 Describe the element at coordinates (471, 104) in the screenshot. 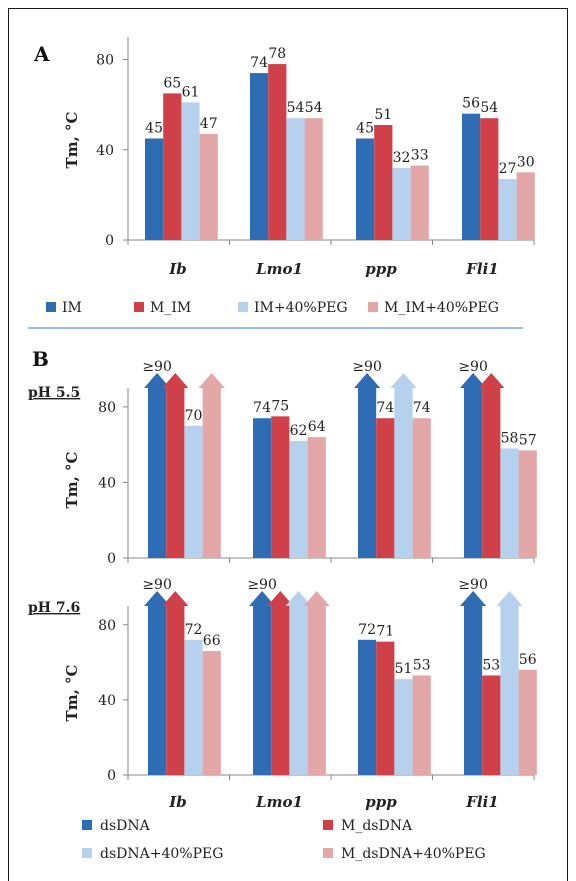

I see `data-label: 56` at that location.